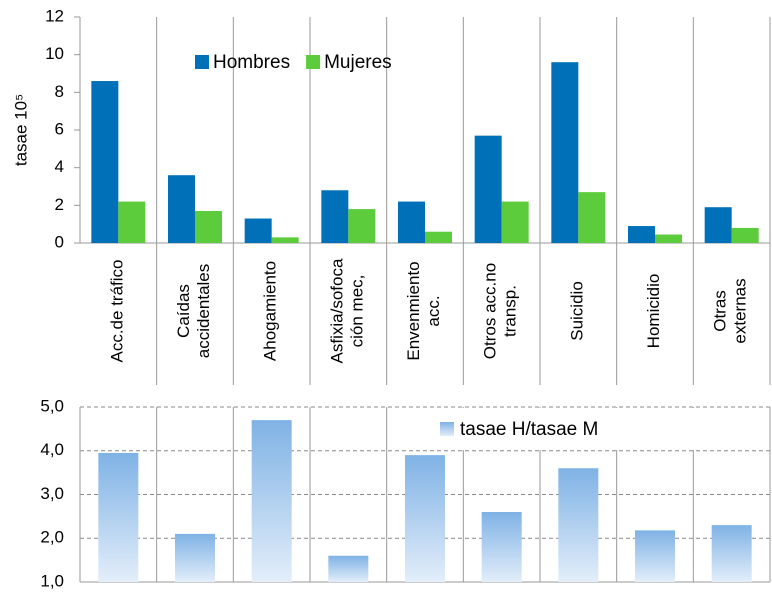  What do you see at coordinates (358, 62) in the screenshot?
I see `legend-label: Mujeres` at bounding box center [358, 62].